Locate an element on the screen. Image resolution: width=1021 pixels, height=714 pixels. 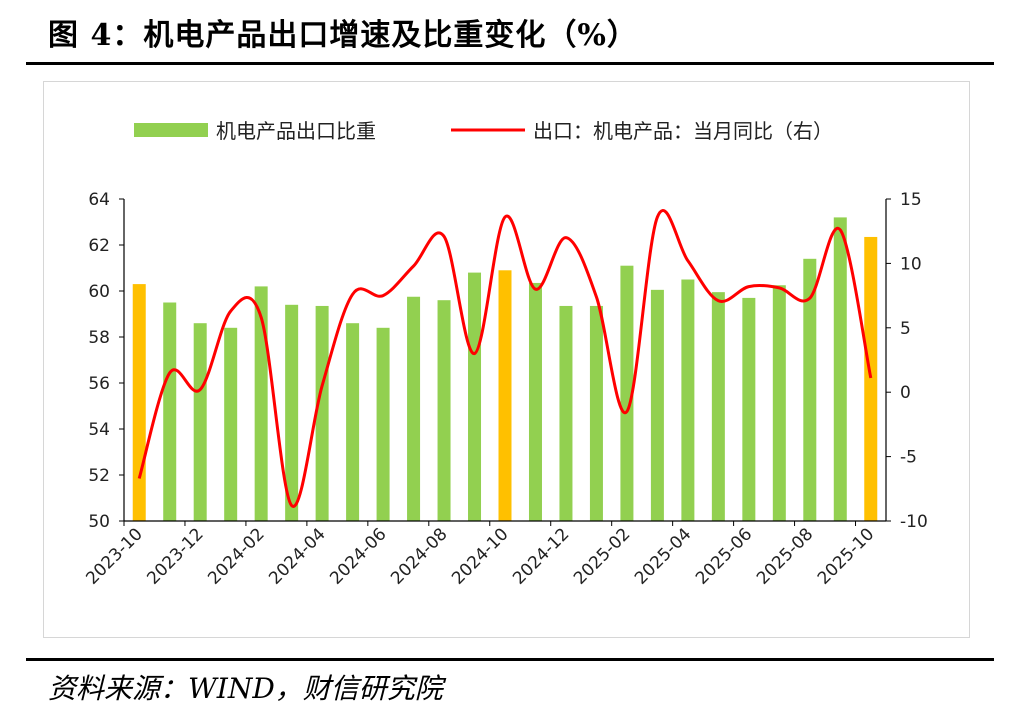
right-tick-label: -5 is located at coordinates (908, 458).